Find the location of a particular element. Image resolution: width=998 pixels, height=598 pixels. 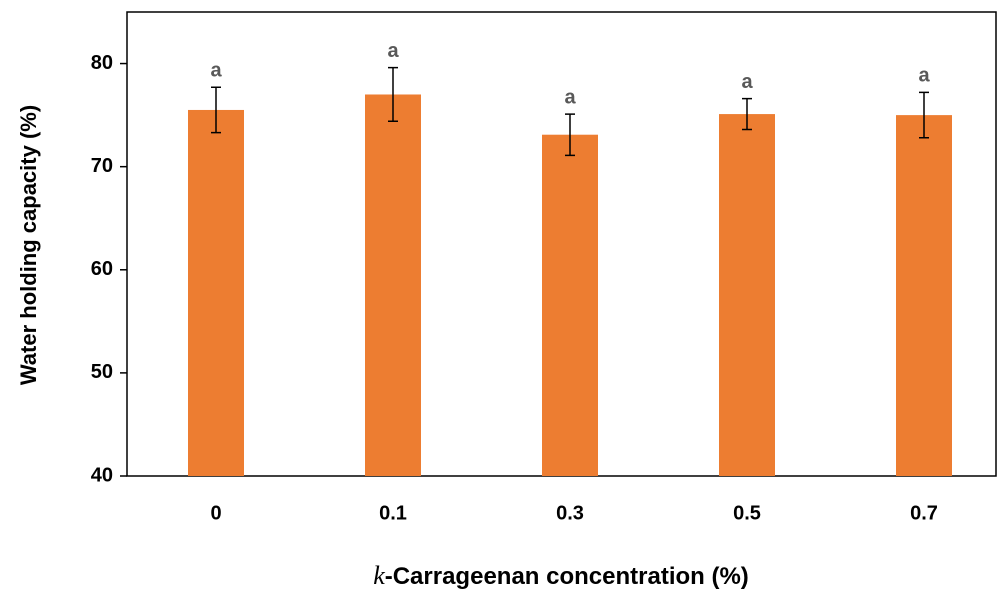

x-tick-label: 0 is located at coordinates (215, 513).